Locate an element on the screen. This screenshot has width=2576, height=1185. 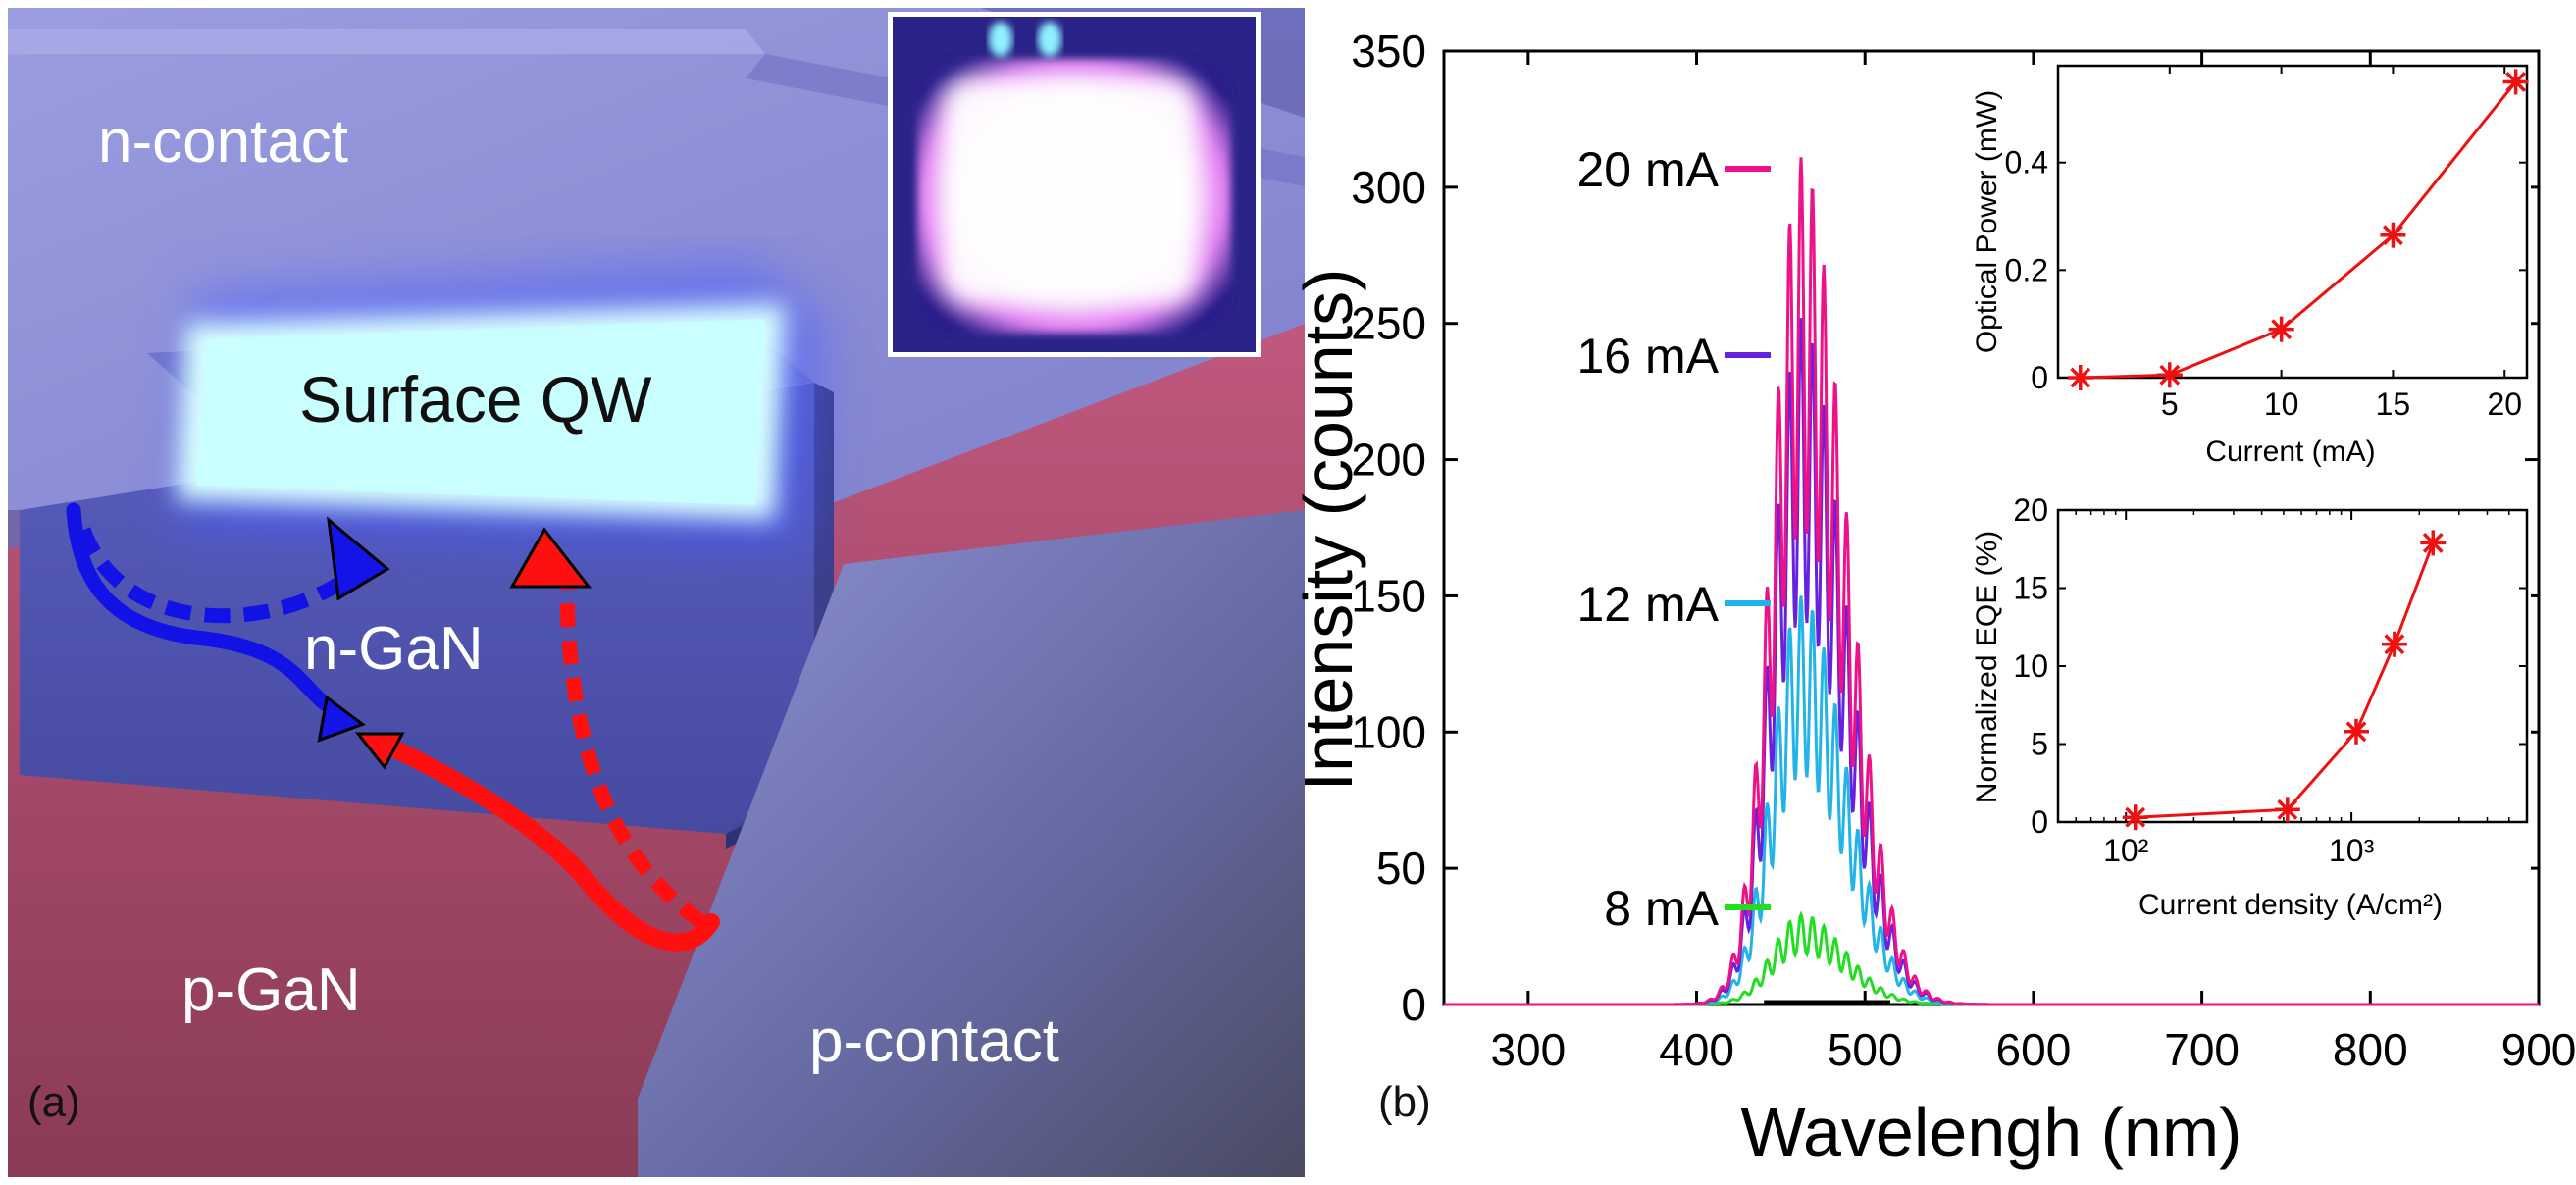
current-label: 20 mA is located at coordinates (1647, 170).